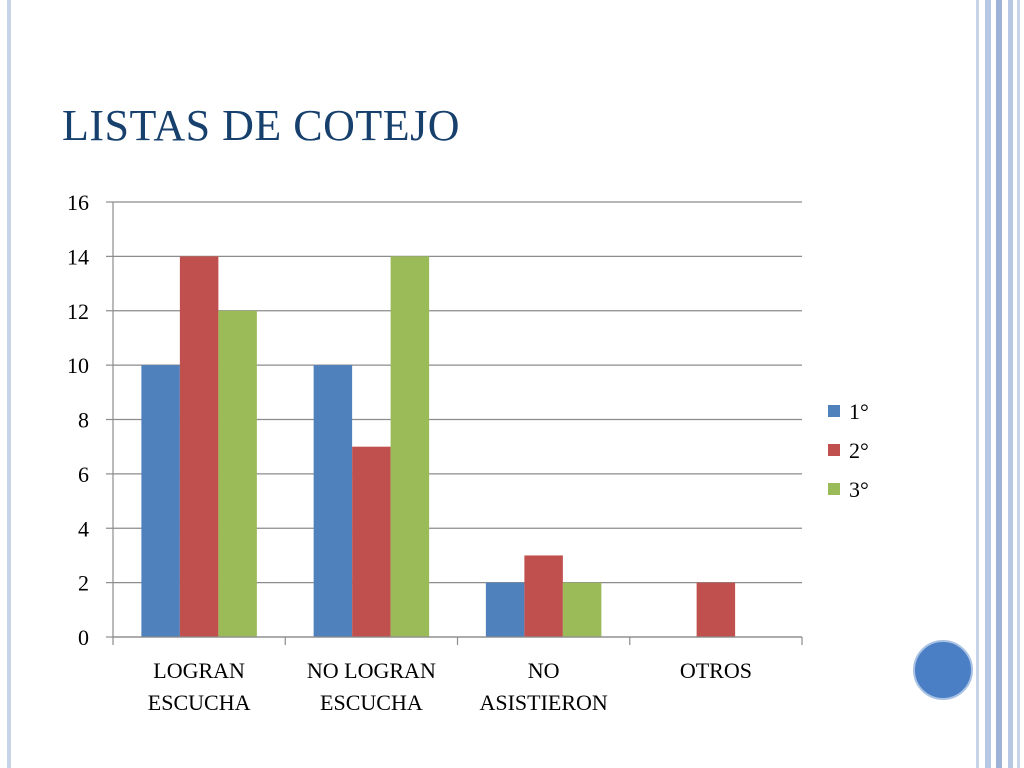 The image size is (1024, 768). Describe the element at coordinates (859, 489) in the screenshot. I see `legend-label: 3°` at that location.